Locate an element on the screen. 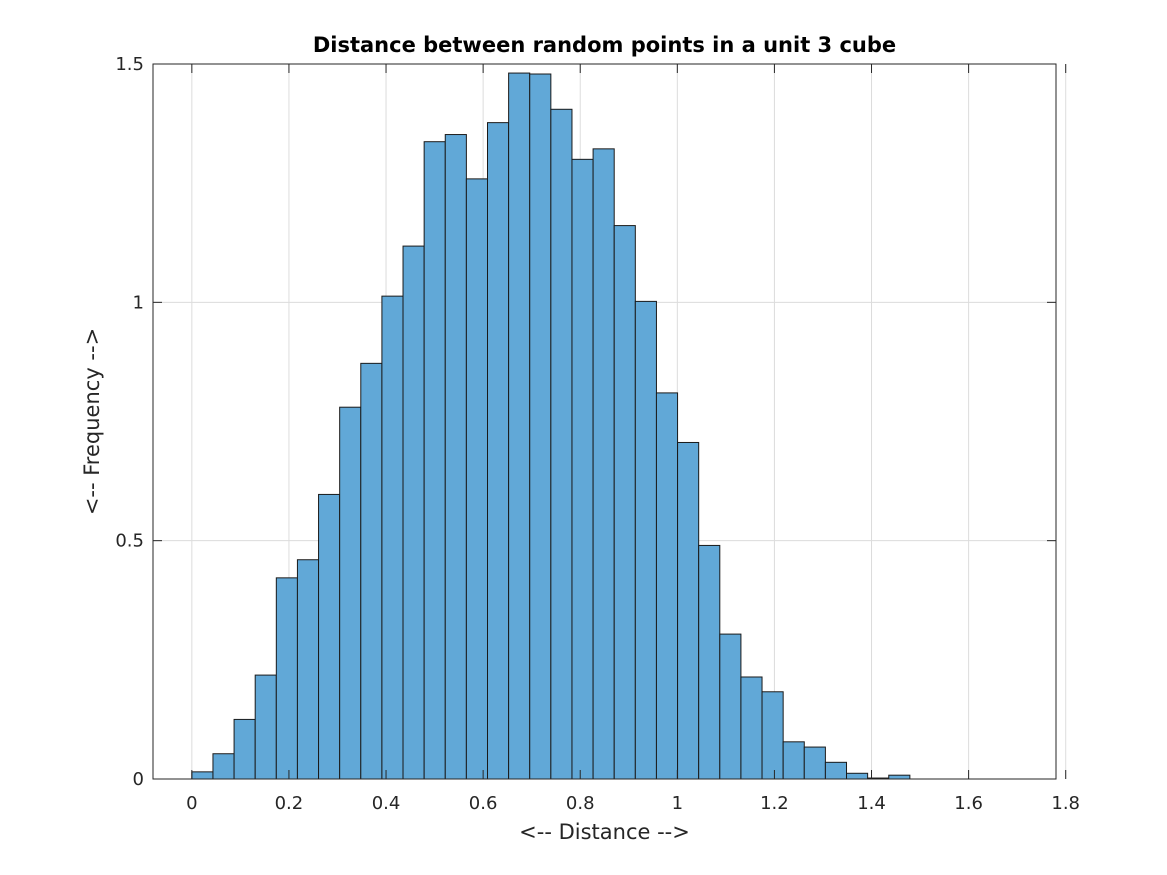 The width and height of the screenshot is (1167, 875). y-tick-labels: 0 0.5 1 1.5 is located at coordinates (129, 422).